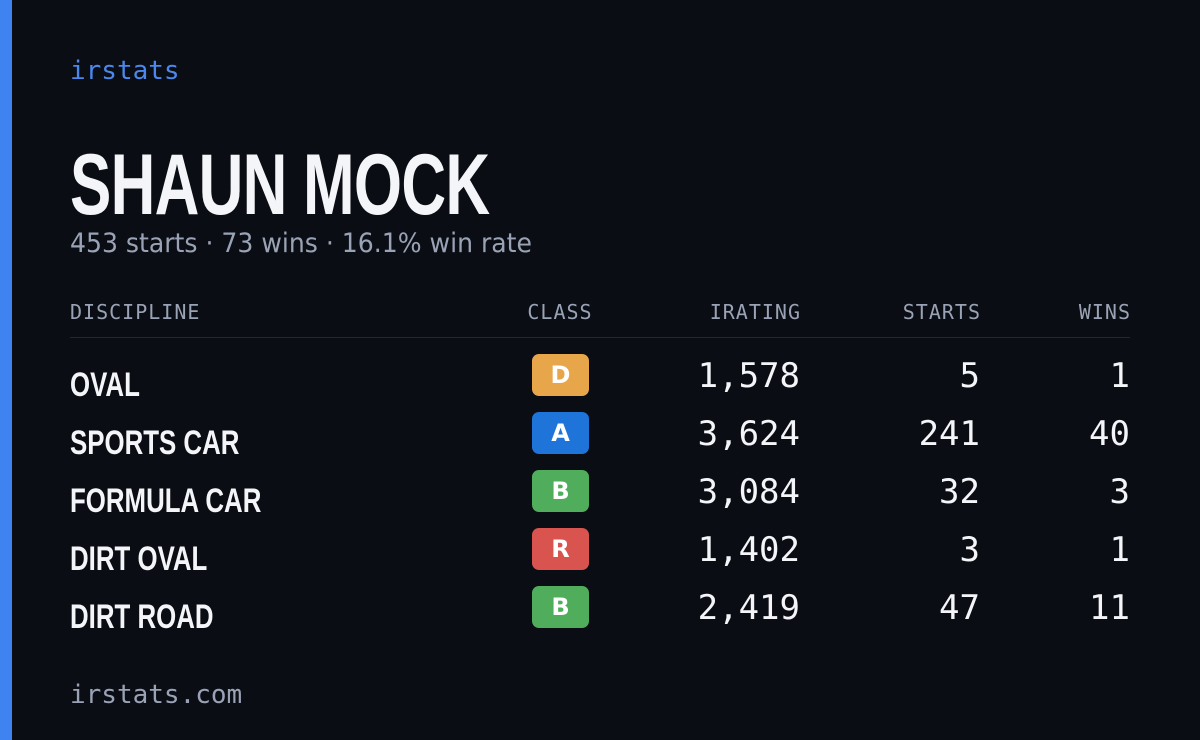 The width and height of the screenshot is (1200, 740). What do you see at coordinates (959, 492) in the screenshot?
I see `starts-value: 32` at bounding box center [959, 492].